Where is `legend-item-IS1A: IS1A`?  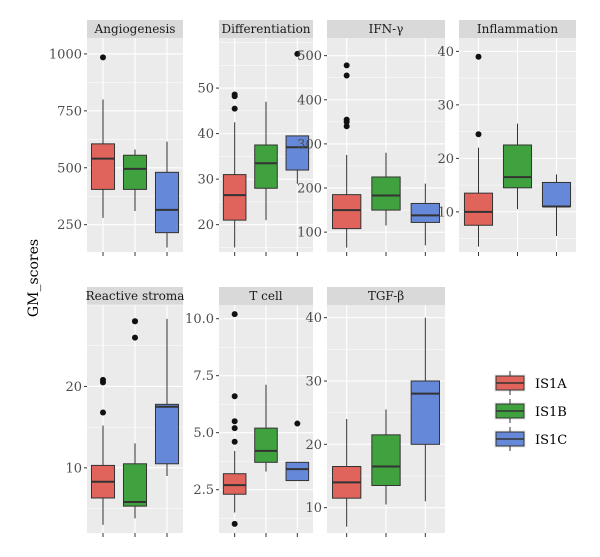 legend-item-IS1A: IS1A is located at coordinates (530, 383).